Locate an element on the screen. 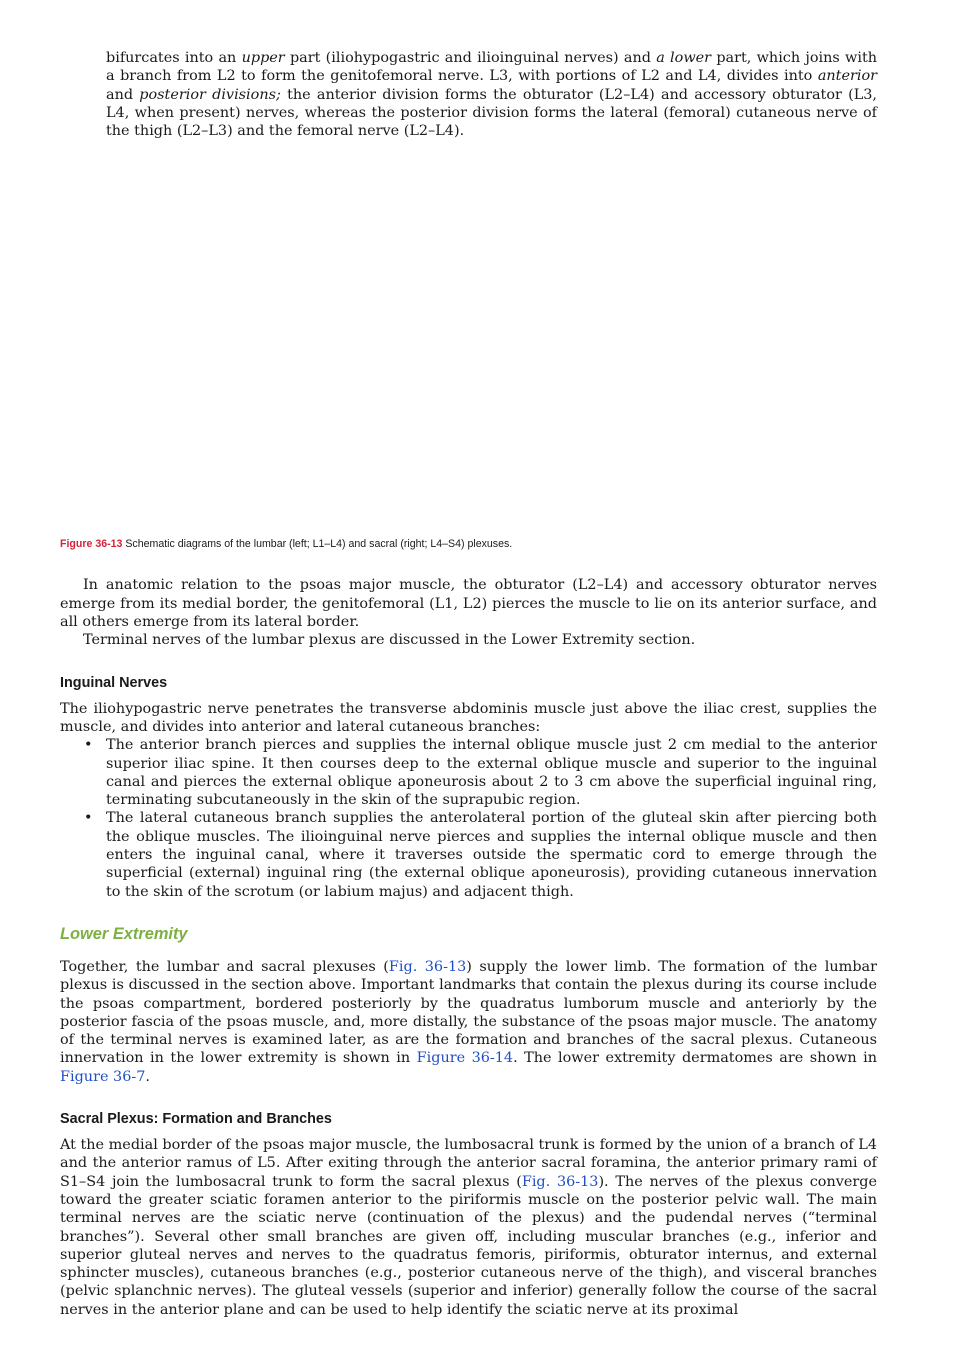 The height and width of the screenshot is (1350, 953). lower-extremity-heading: Lower Extremity is located at coordinates (124, 933).